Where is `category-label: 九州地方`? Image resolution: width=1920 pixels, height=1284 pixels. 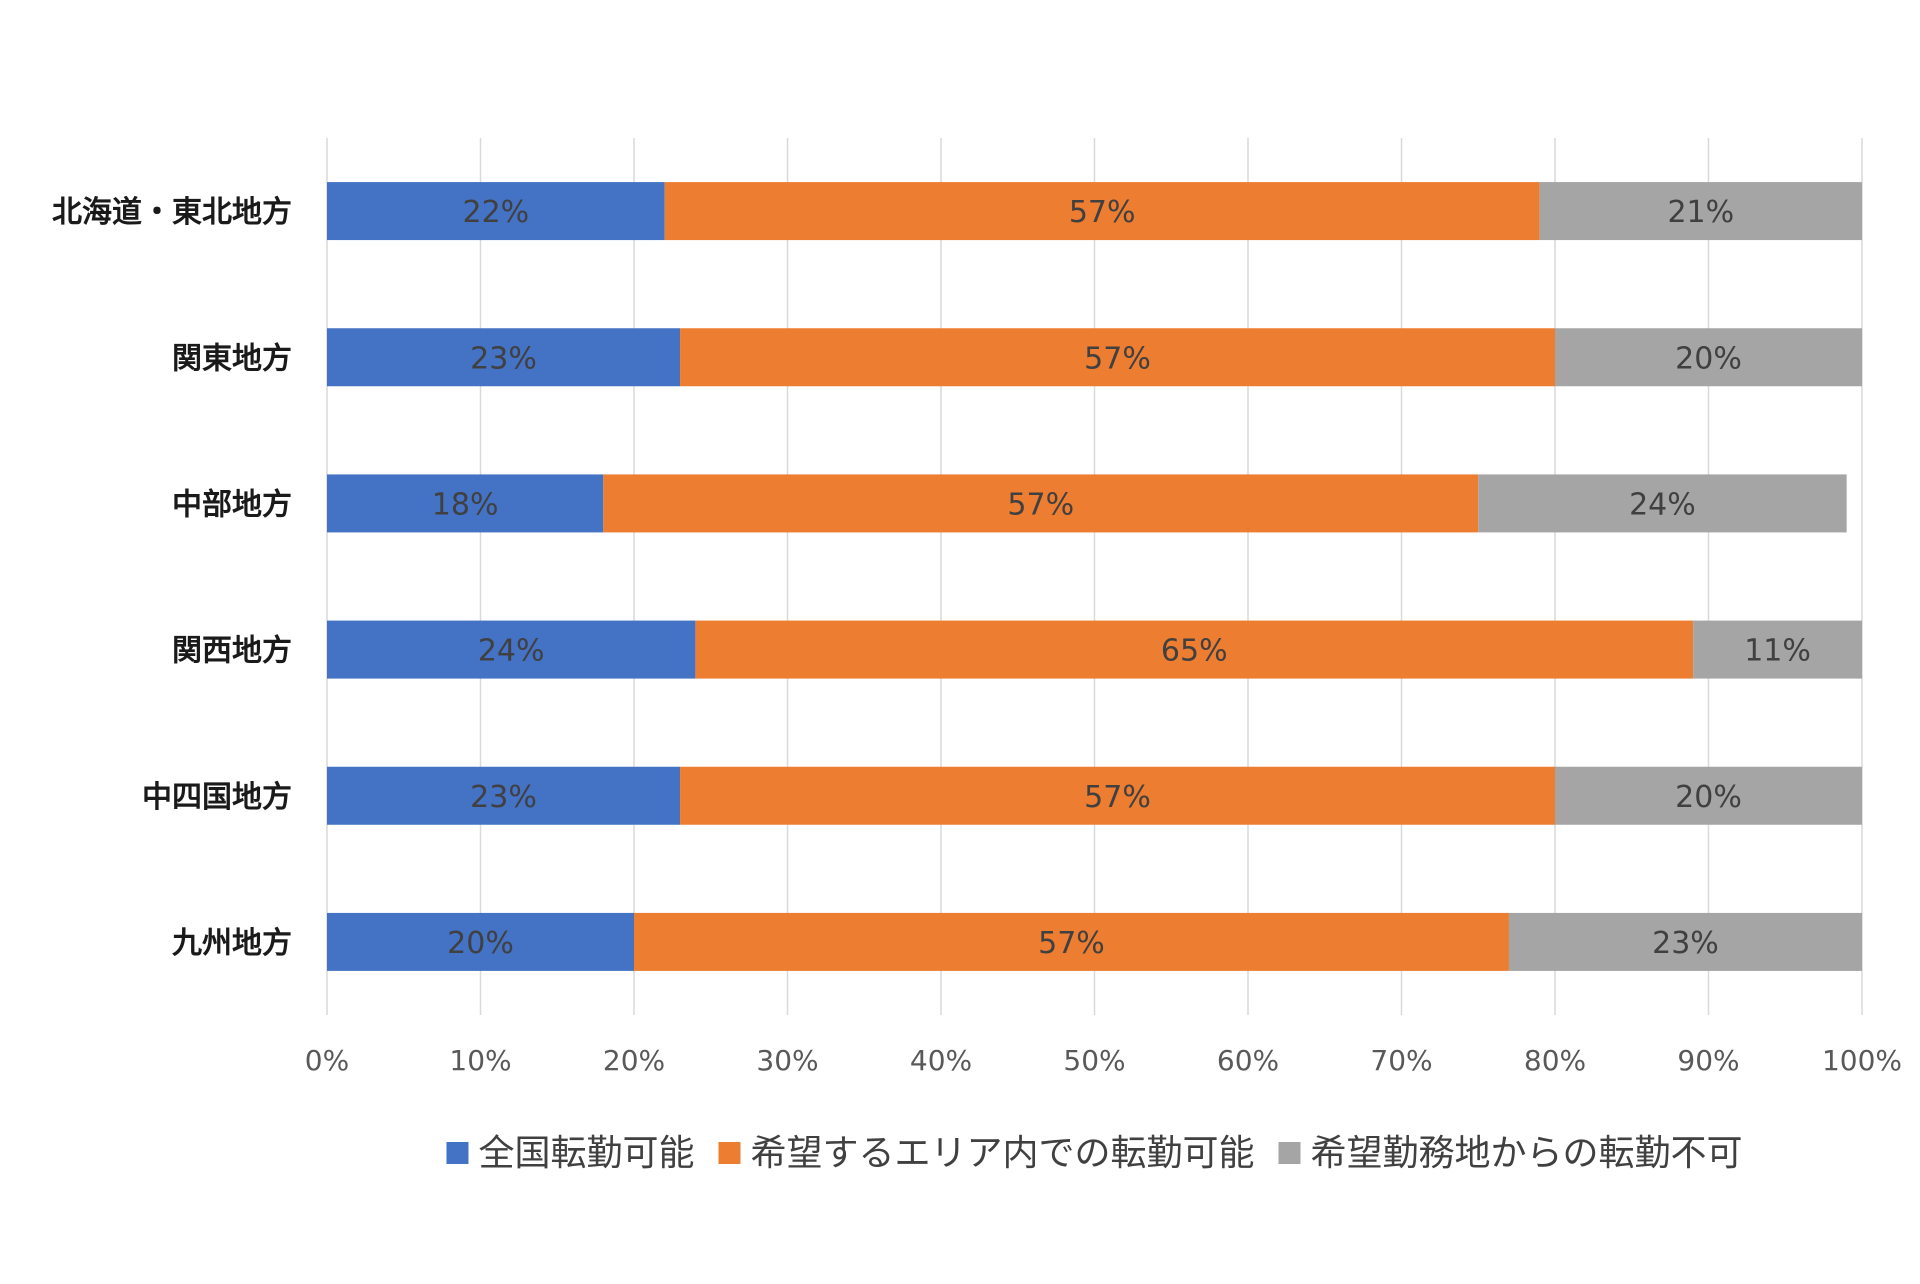
category-label: 九州地方 is located at coordinates (232, 943).